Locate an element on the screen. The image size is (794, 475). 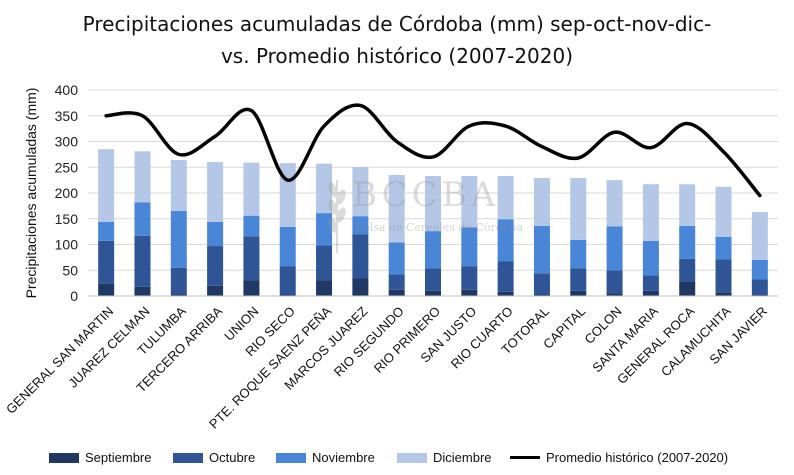
legend-item-promedio: Promedio histórico (2007-2020) is located at coordinates (619, 457).